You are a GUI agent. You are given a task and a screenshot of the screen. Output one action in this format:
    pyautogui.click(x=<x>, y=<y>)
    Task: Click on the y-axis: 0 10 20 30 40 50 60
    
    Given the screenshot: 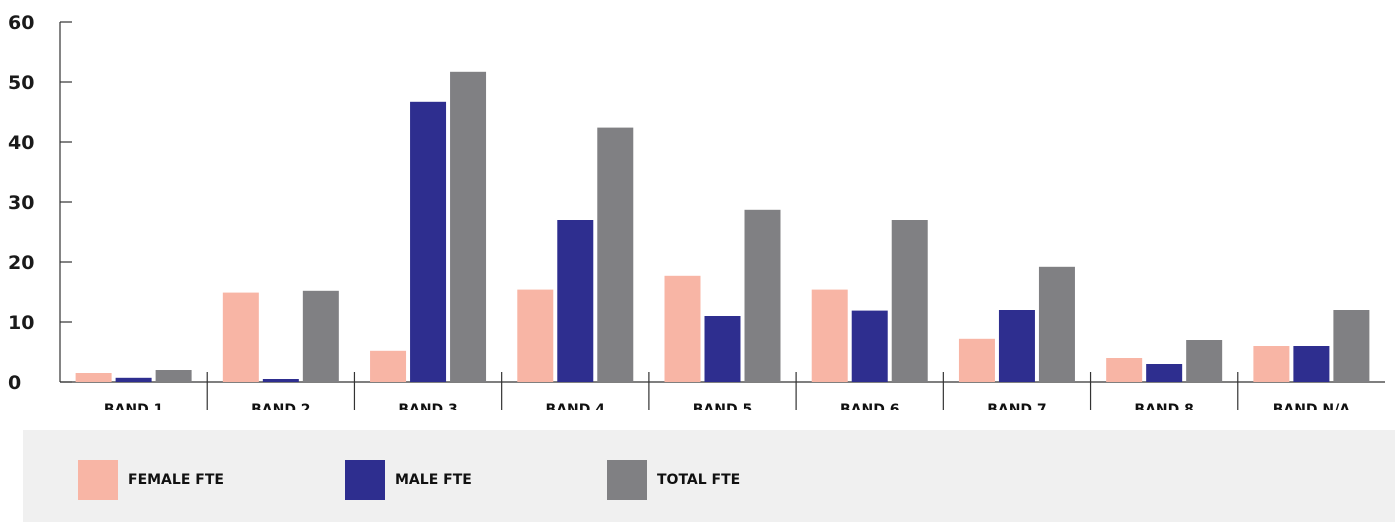 What is the action you would take?
    pyautogui.click(x=40, y=203)
    